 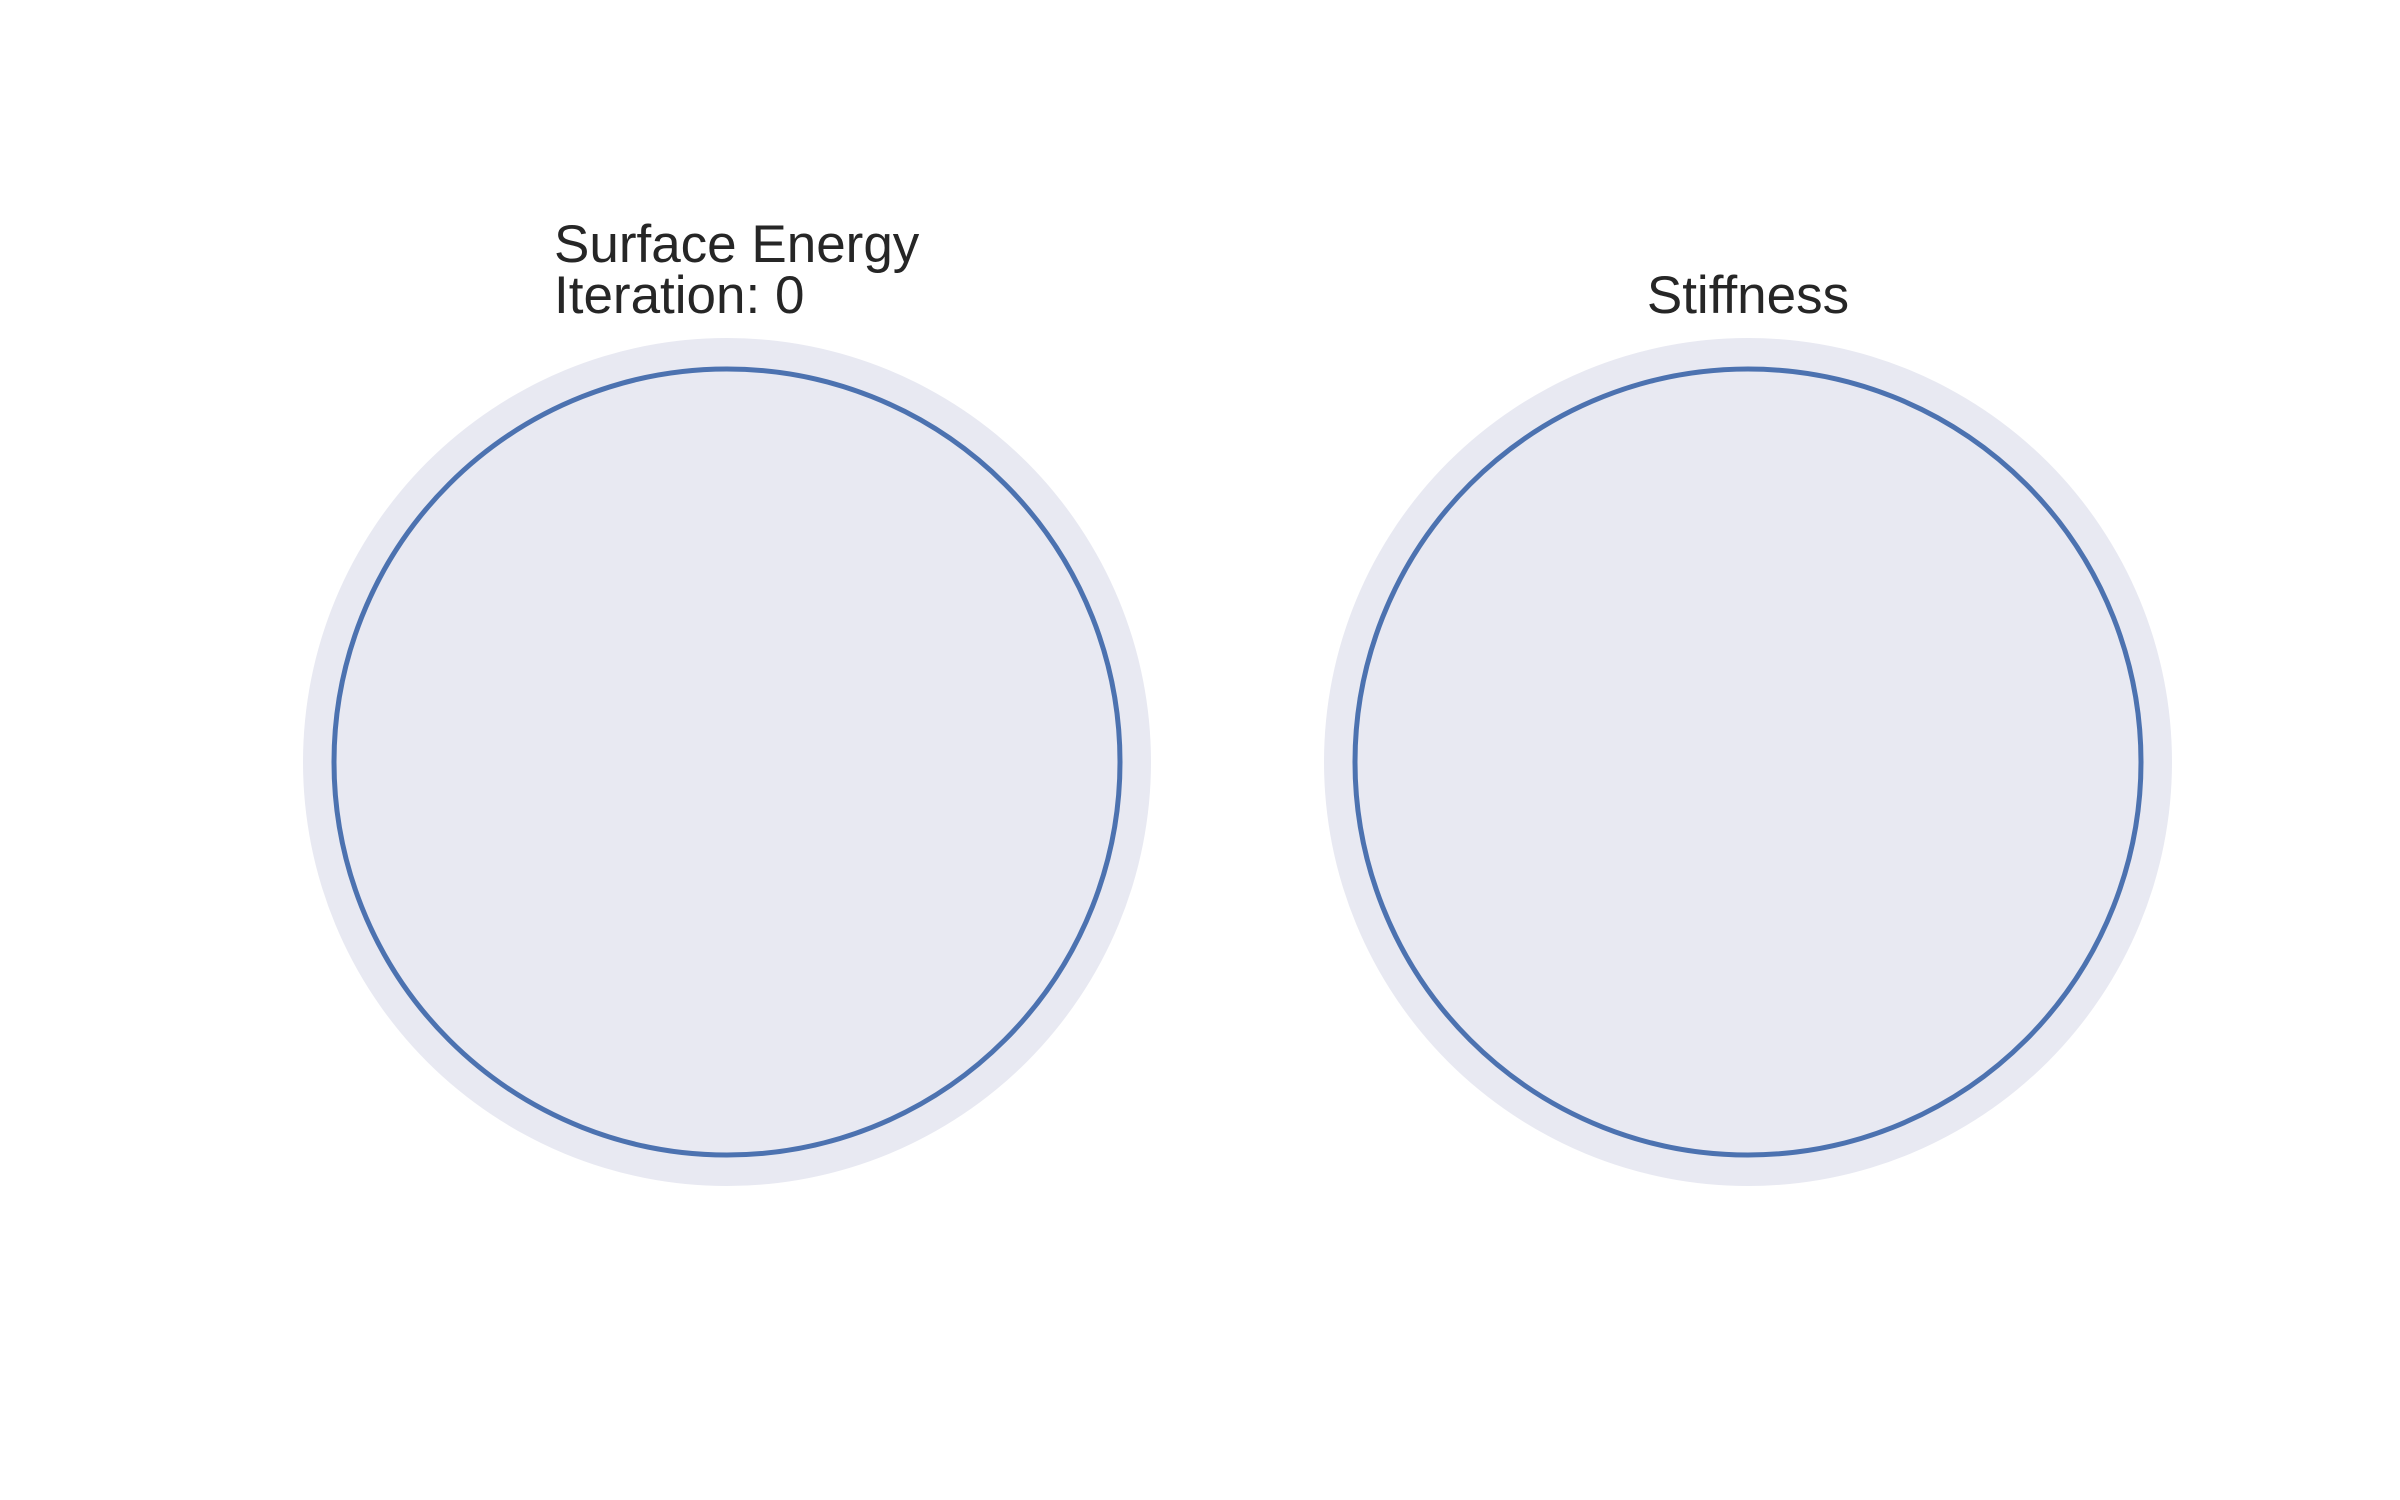 What do you see at coordinates (679, 295) in the screenshot?
I see `surface-energy-title-line-2: Iteration: 0` at bounding box center [679, 295].